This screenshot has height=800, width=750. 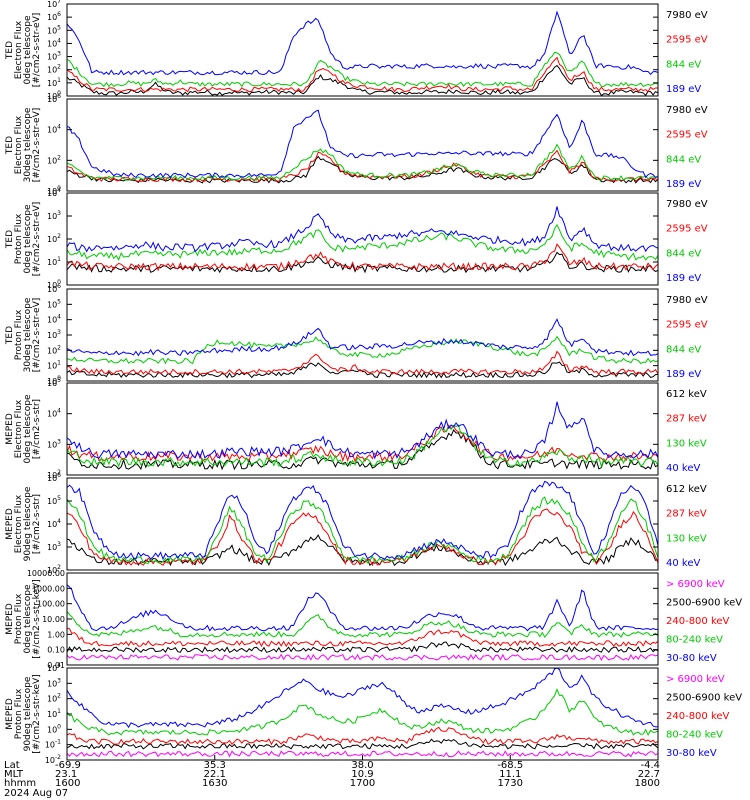 What do you see at coordinates (53, 619) in the screenshot?
I see `y-tick-label: 10.00` at bounding box center [53, 619].